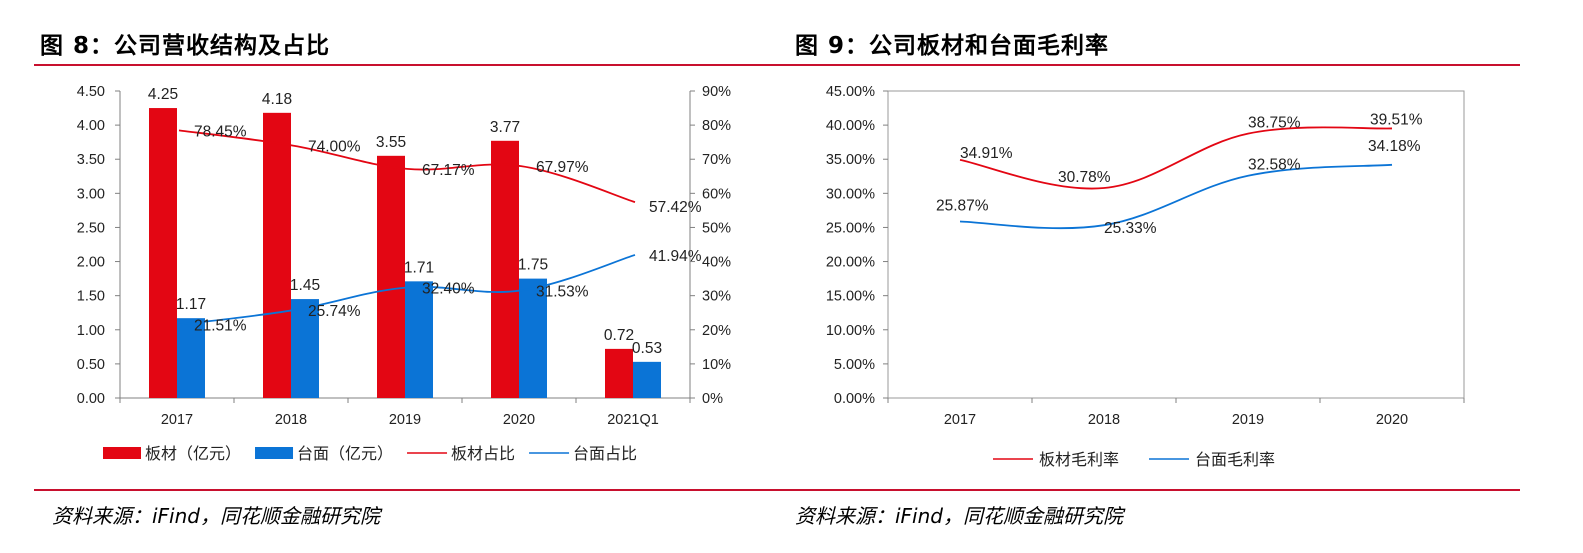 This screenshot has width=1583, height=553. I want to click on line-countertop-margin, so click(1176, 196).